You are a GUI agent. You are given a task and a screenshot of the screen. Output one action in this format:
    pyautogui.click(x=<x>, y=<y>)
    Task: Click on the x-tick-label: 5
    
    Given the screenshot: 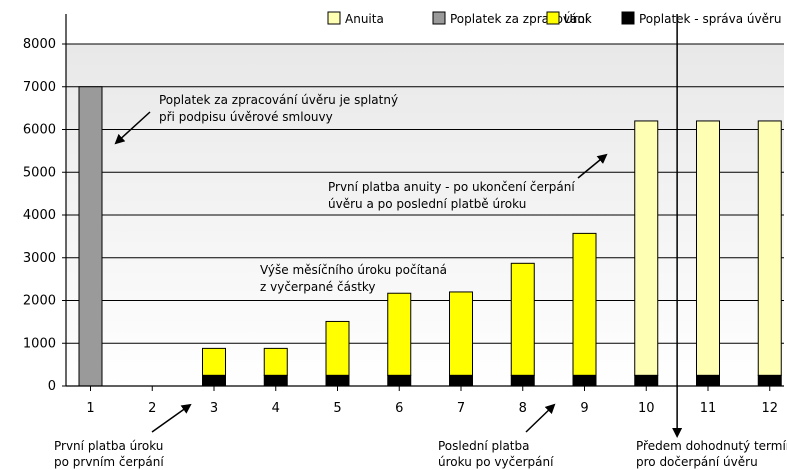 What is the action you would take?
    pyautogui.click(x=337, y=408)
    